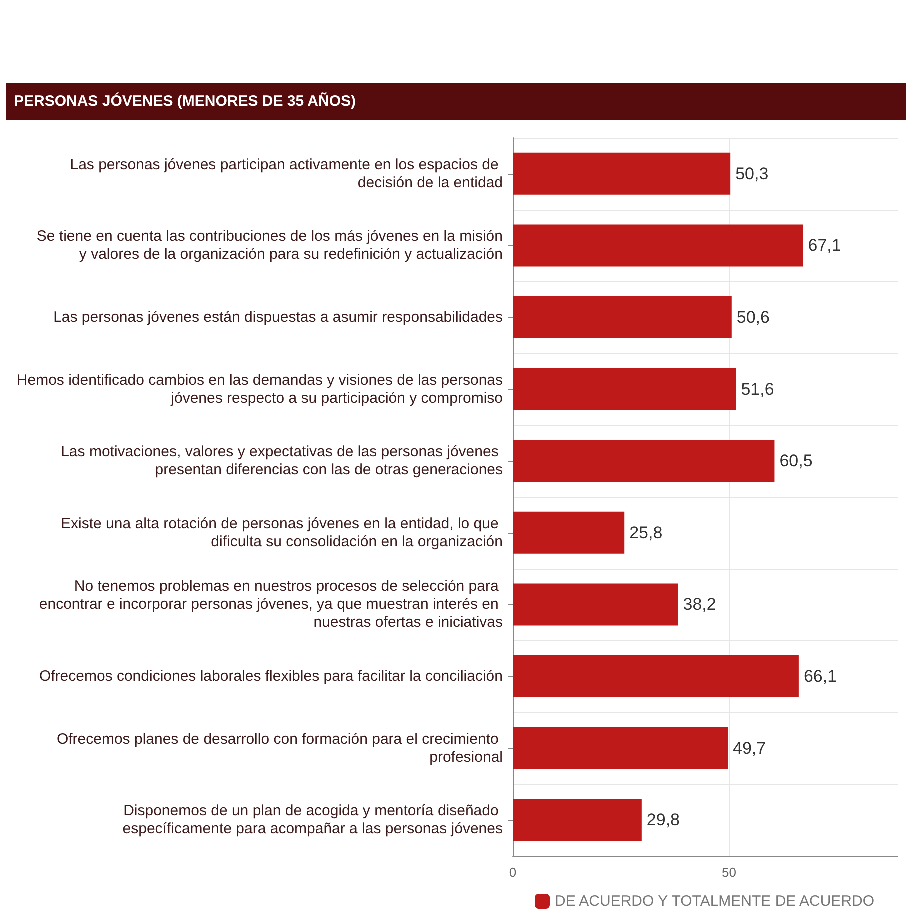 The height and width of the screenshot is (914, 906). I want to click on x-tick-label: 0, so click(513, 872).